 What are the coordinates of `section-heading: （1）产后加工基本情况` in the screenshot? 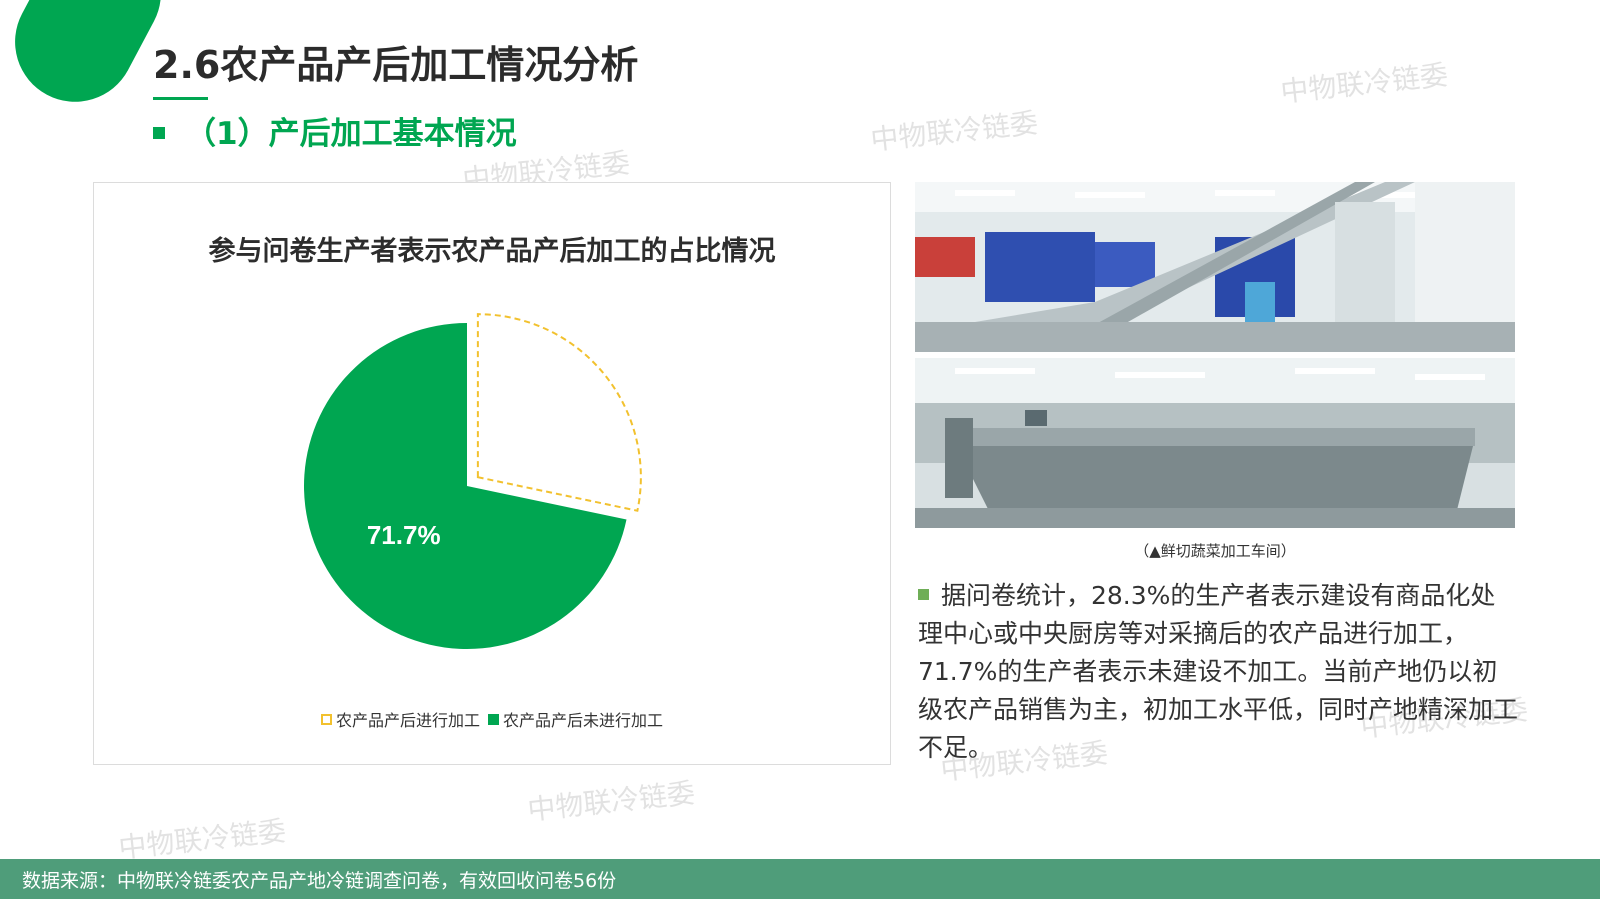 It's located at (335, 130).